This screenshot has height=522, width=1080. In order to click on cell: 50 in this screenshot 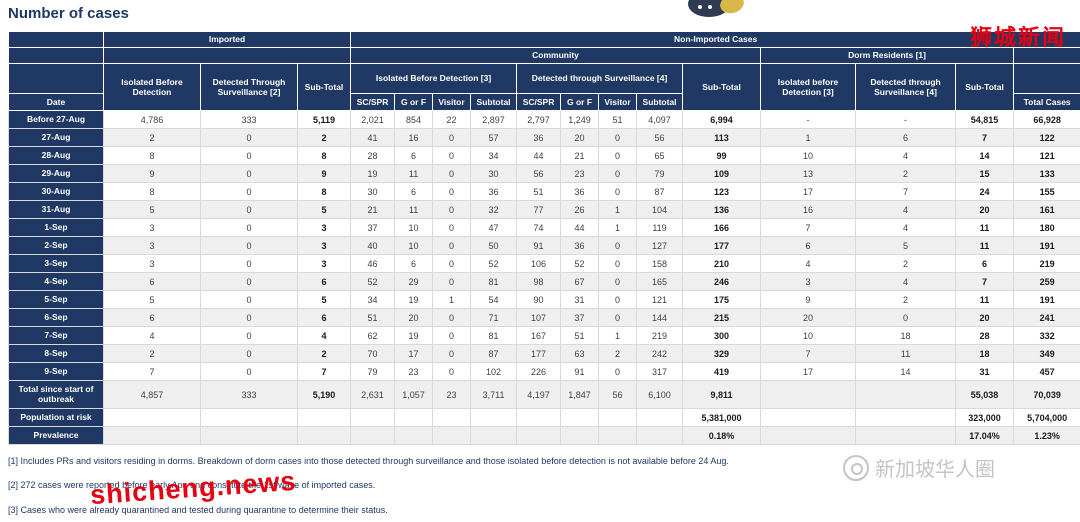, I will do `click(494, 246)`.